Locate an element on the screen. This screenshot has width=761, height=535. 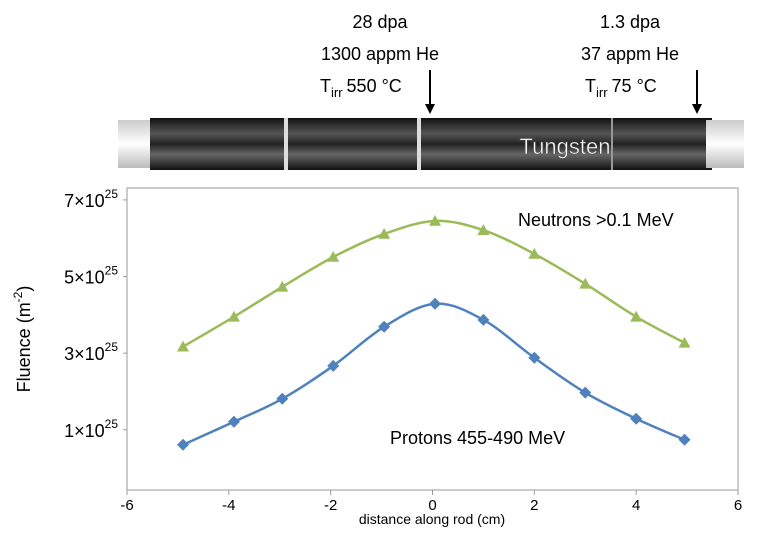
annotation: 1.3 dpa is located at coordinates (630, 22).